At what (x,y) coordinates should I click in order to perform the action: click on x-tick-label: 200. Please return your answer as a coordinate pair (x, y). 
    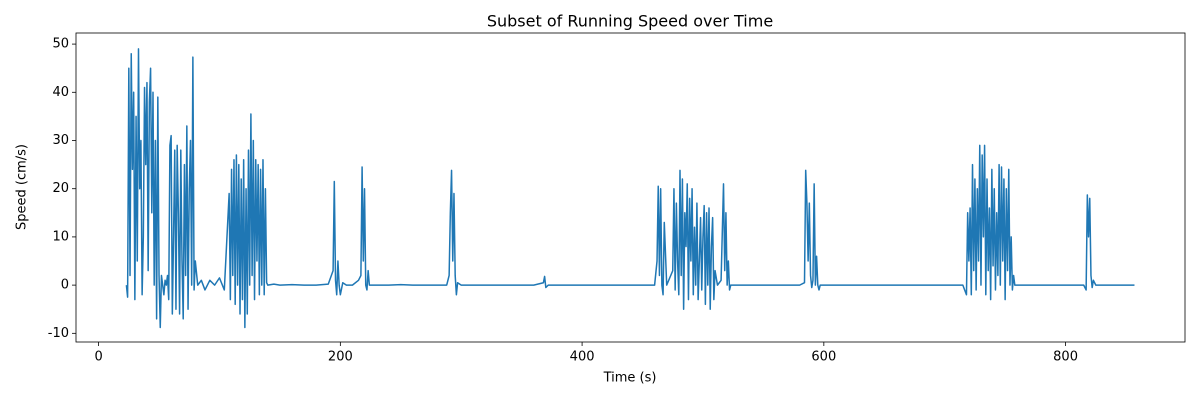
    Looking at the image, I should click on (340, 357).